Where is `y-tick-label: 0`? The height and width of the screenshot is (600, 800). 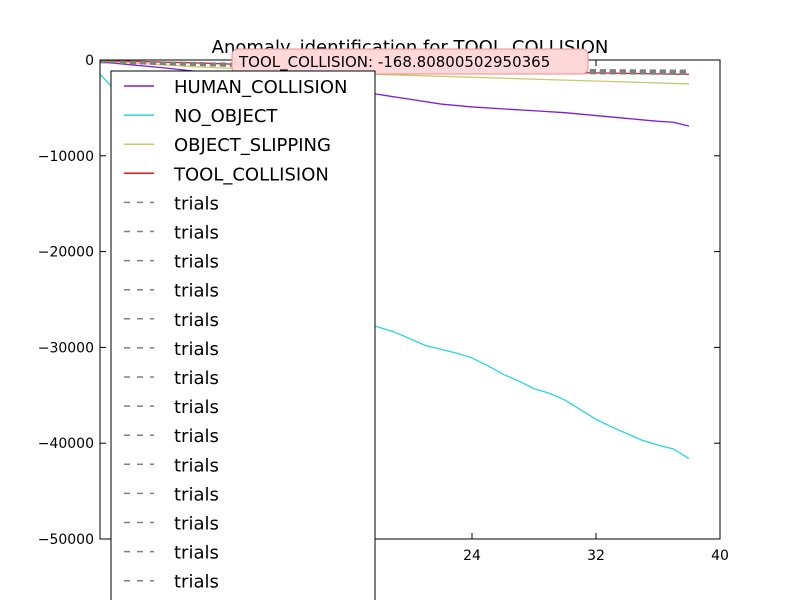
y-tick-label: 0 is located at coordinates (89, 61).